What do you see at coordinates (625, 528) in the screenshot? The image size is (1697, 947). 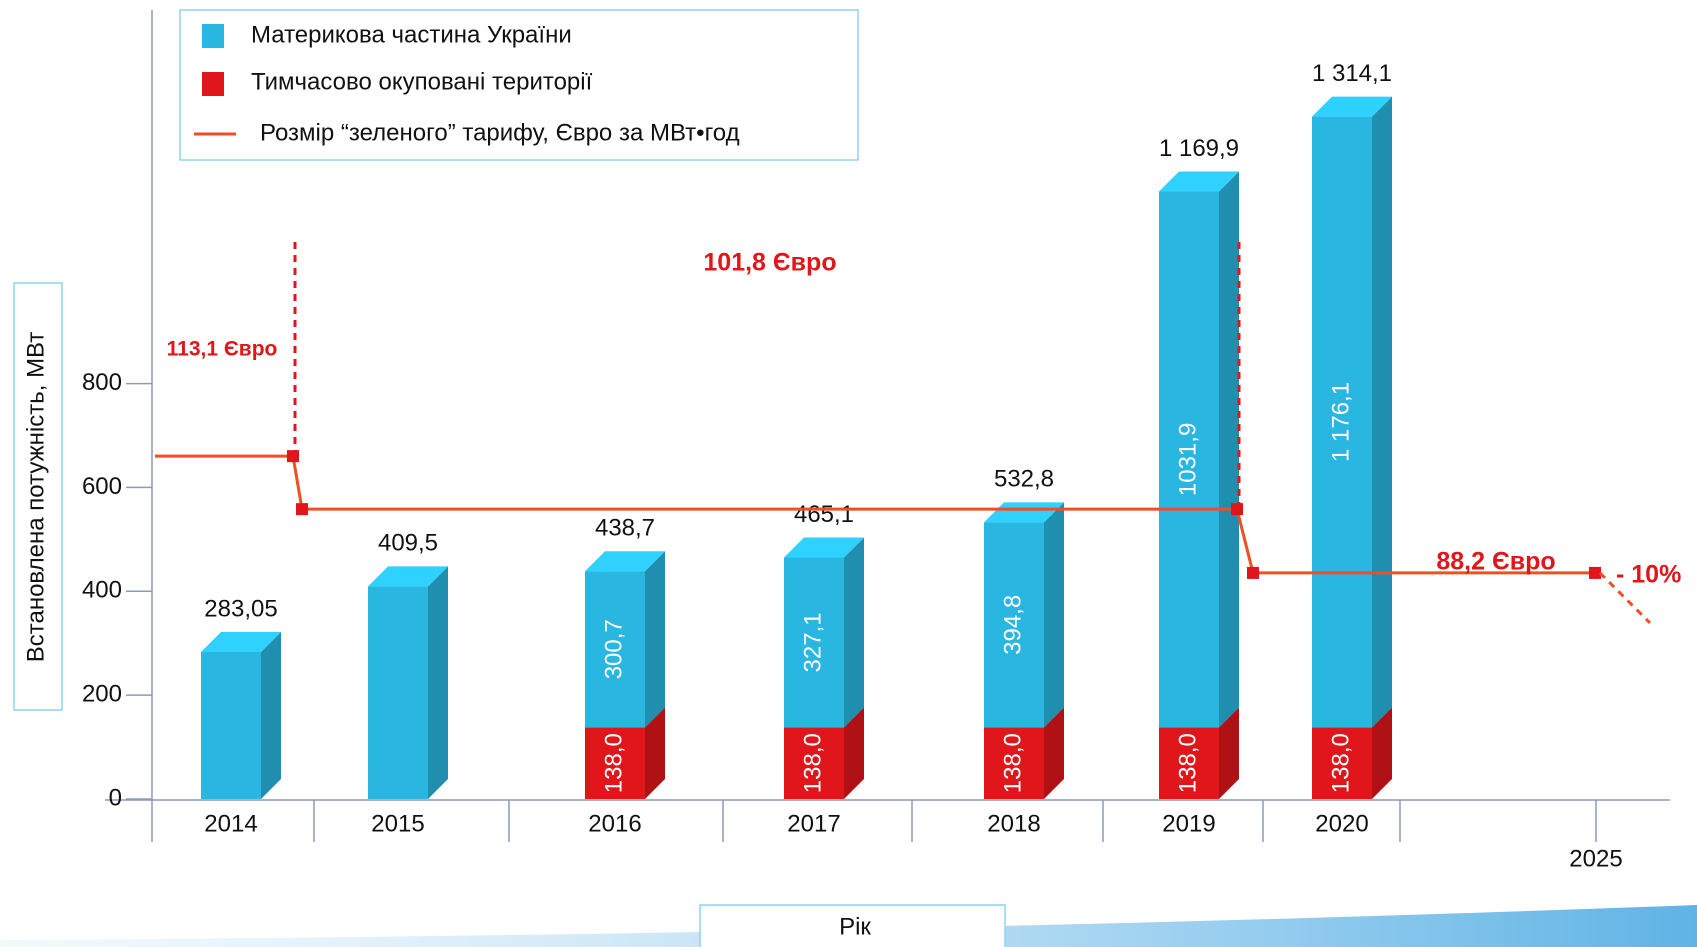 I see `total-label: 438,7` at bounding box center [625, 528].